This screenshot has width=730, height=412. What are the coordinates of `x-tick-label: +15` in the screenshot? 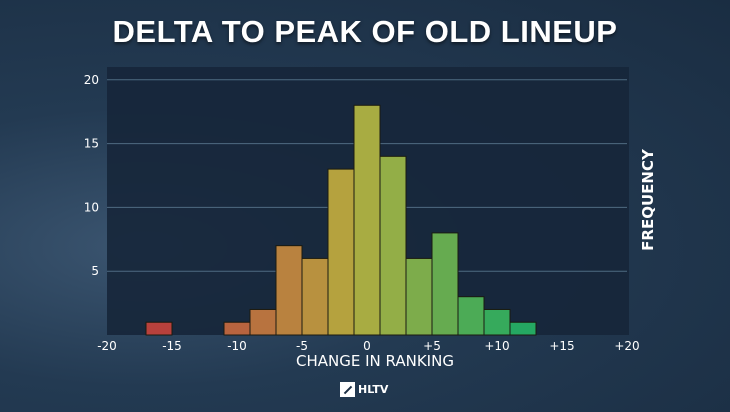 It's located at (561, 346).